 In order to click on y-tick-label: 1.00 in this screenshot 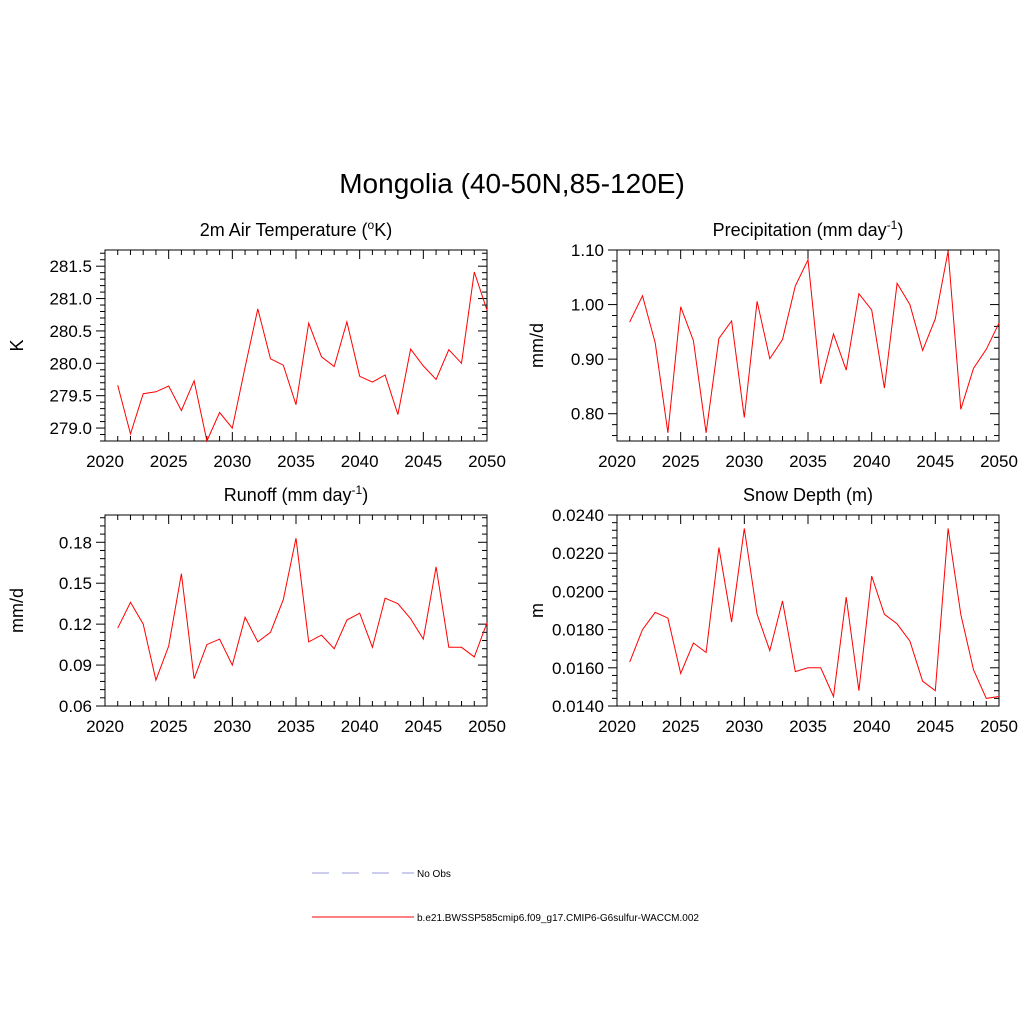, I will do `click(587, 305)`.